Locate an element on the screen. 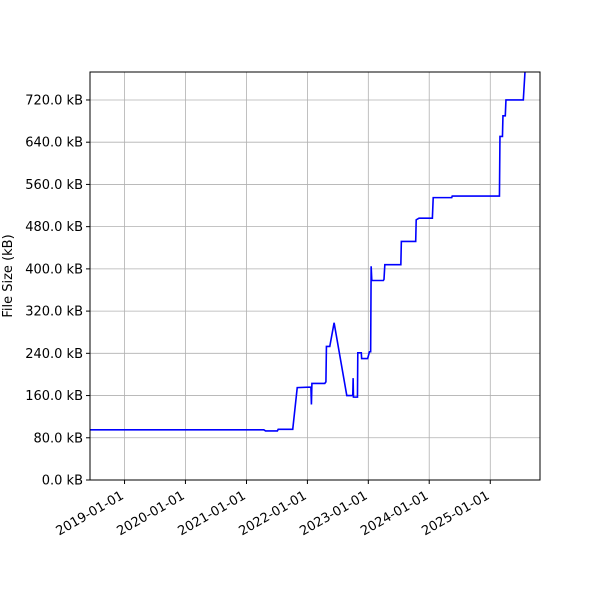 The height and width of the screenshot is (600, 600). x-tick-label: 2022-01-01 is located at coordinates (272, 513).